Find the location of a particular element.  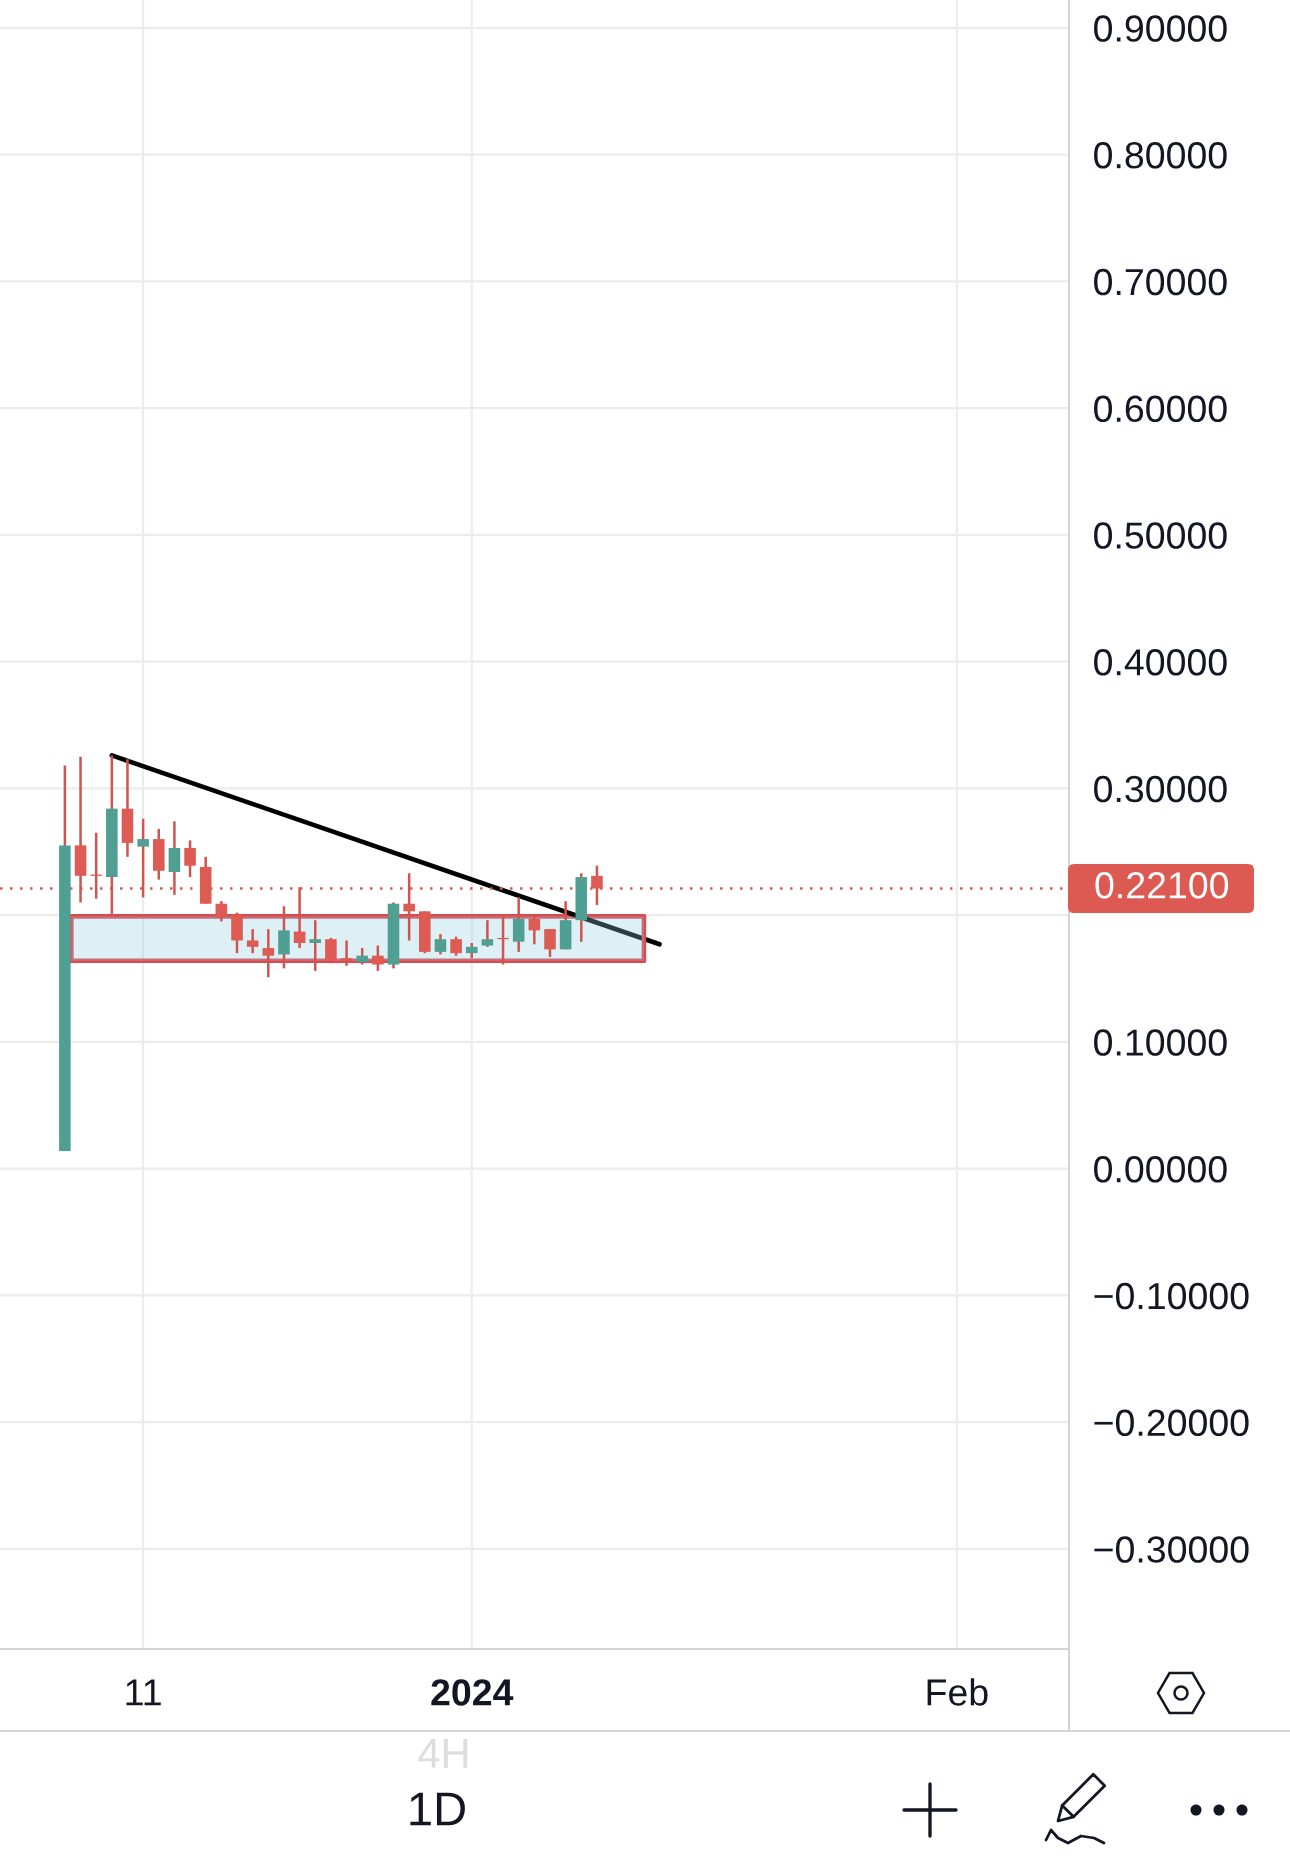

y-tick-label: 0.00000 is located at coordinates (1160, 1169).